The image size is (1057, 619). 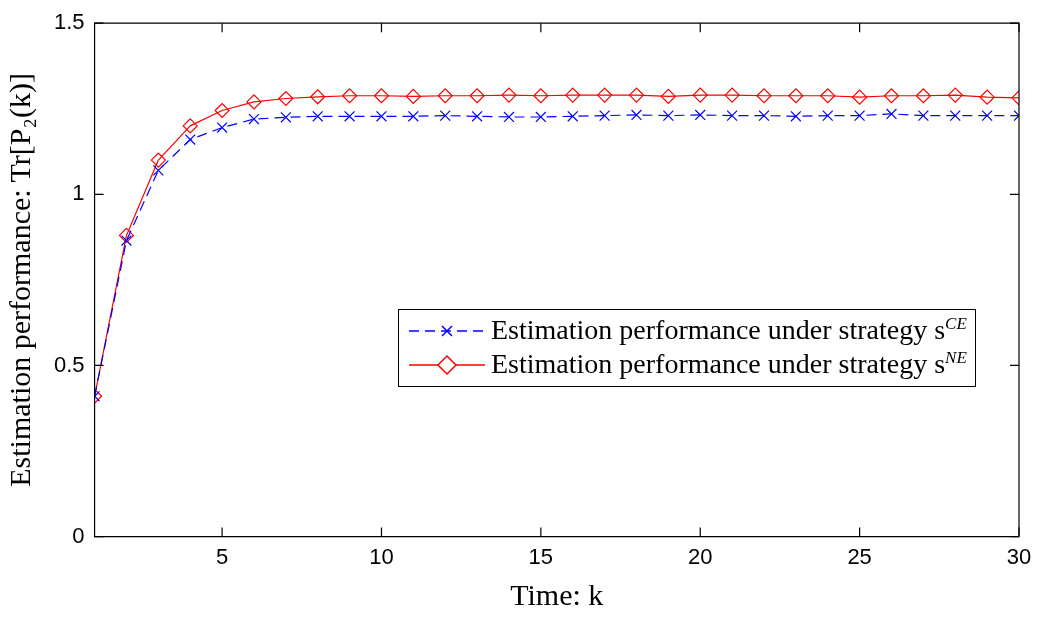 I want to click on x-tick-label: 25, so click(x=859, y=556).